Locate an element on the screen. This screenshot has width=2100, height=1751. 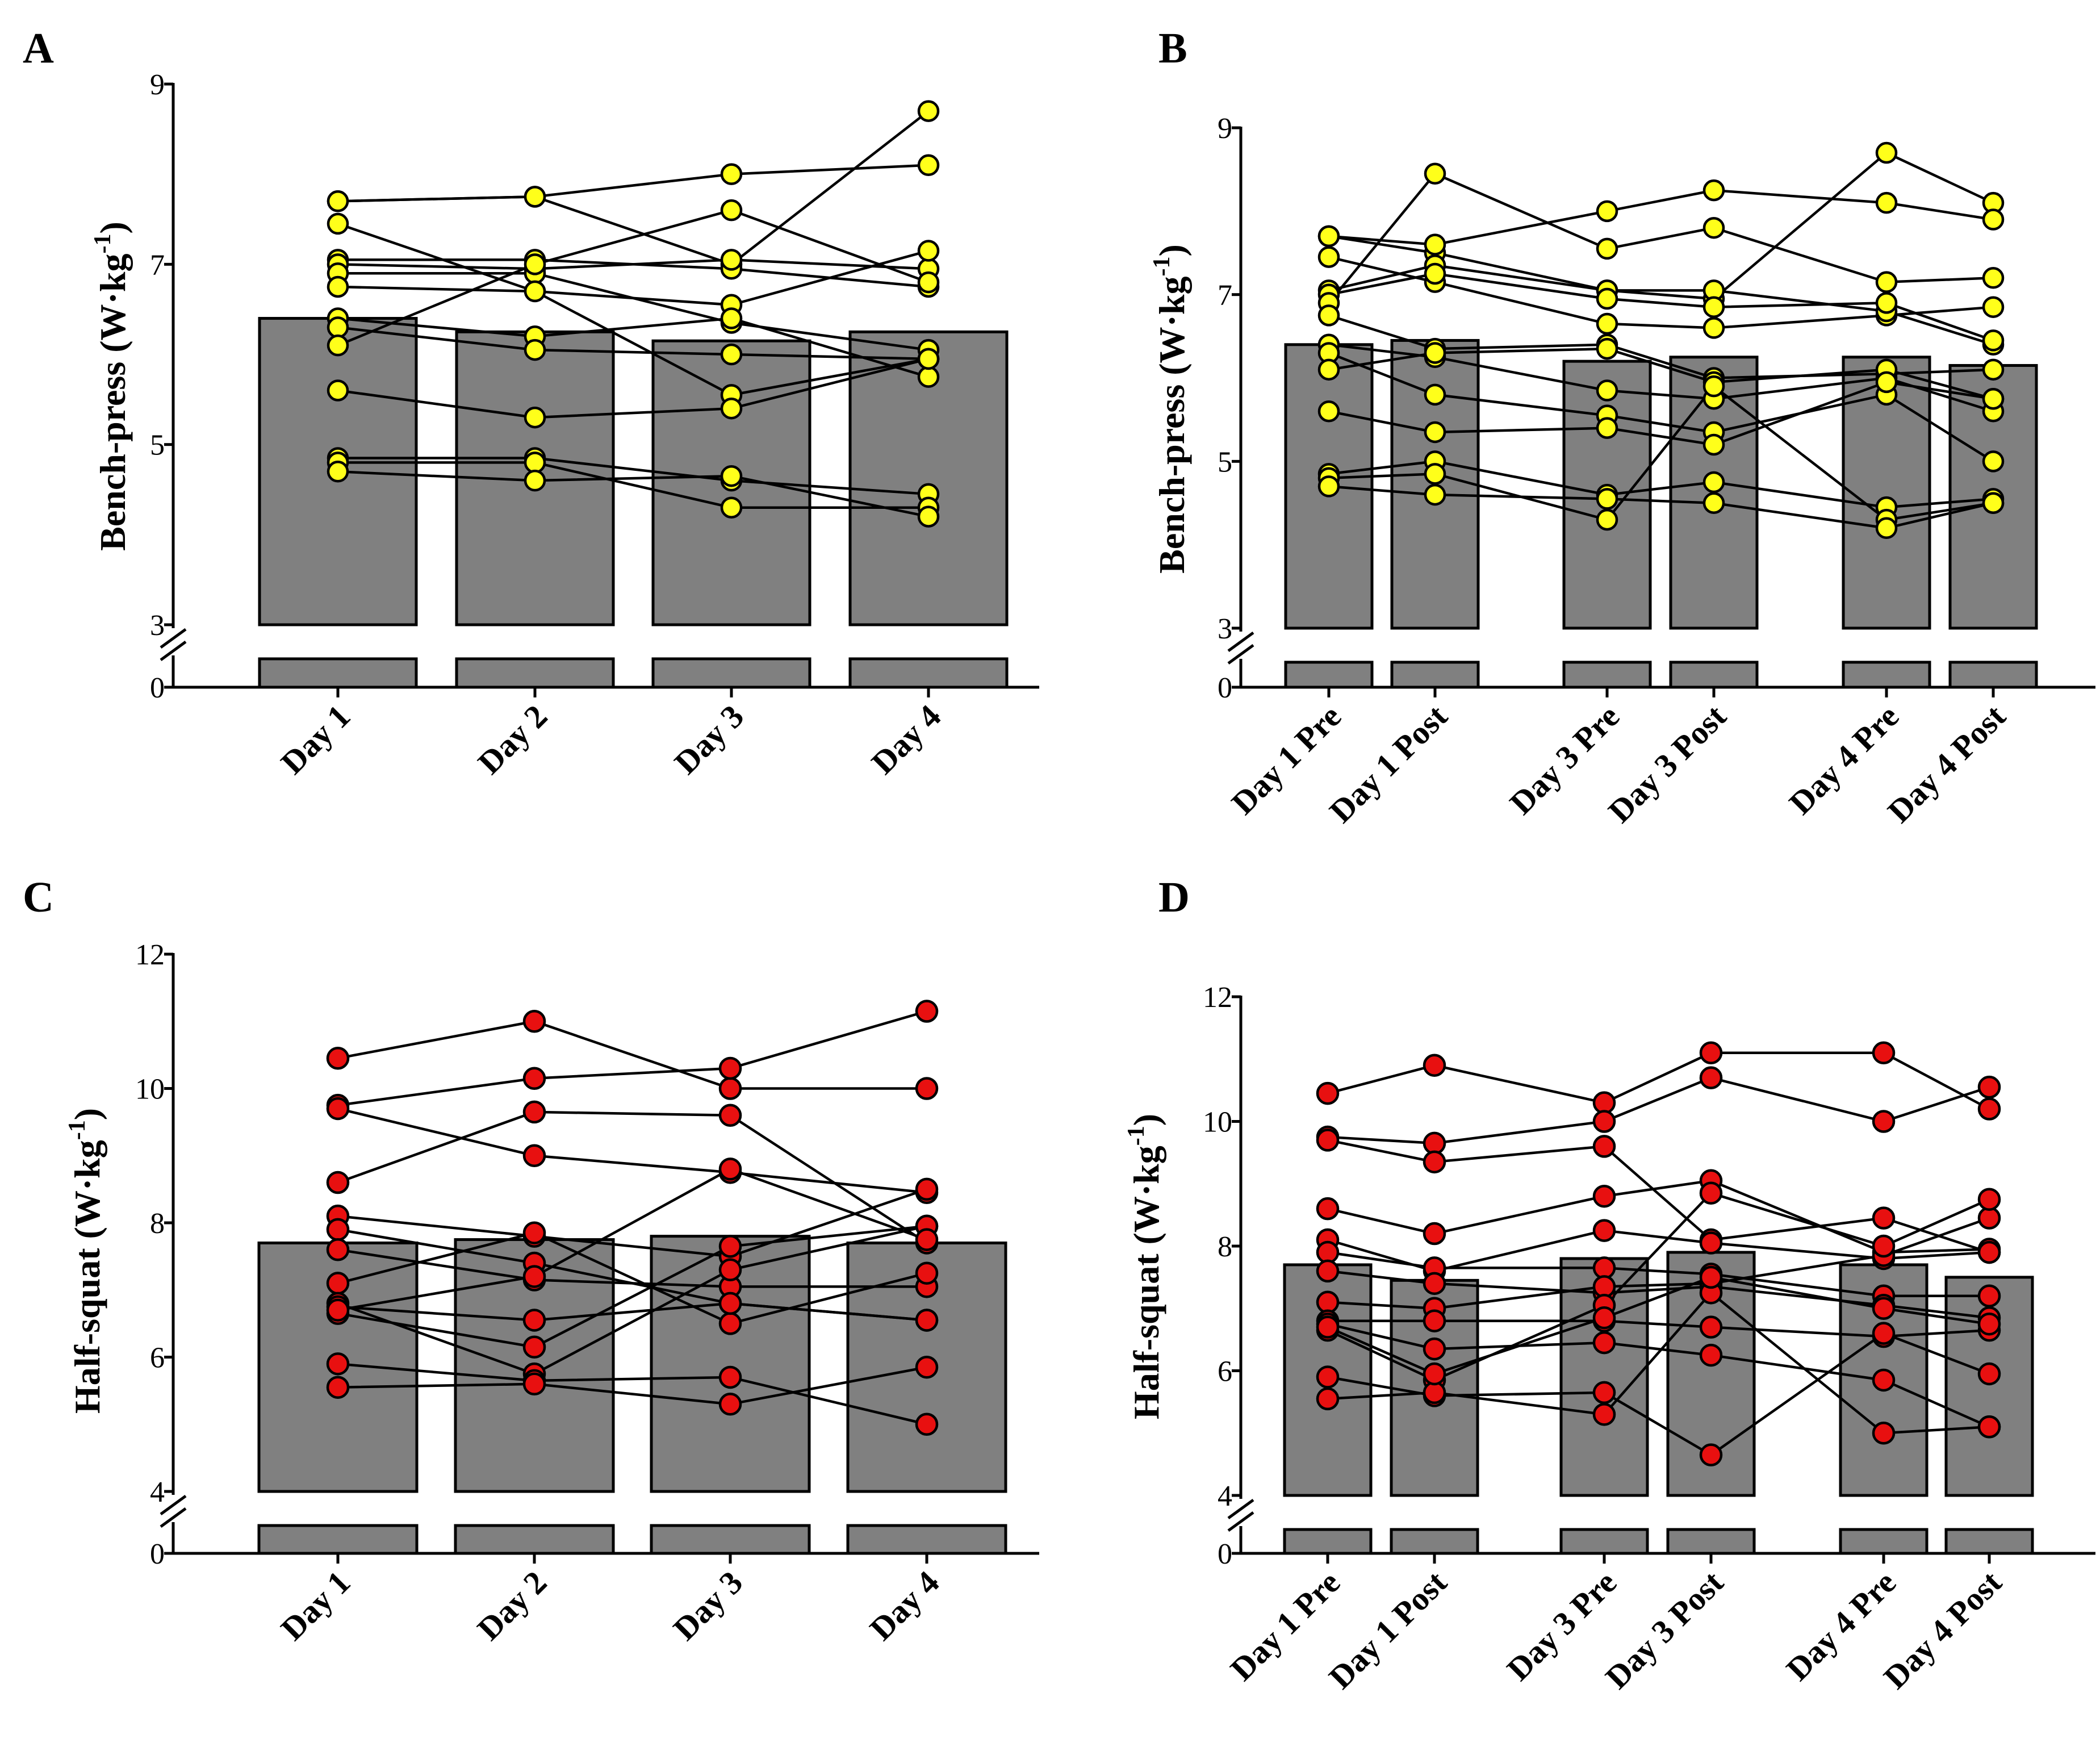
y-axis-title-main: Half-squat (W·kg is located at coordinates (1146, 1282).